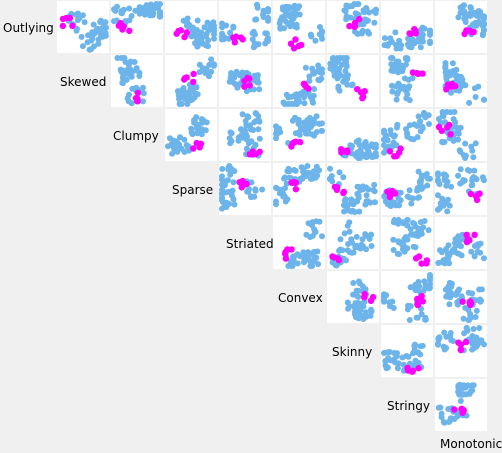  I want to click on scatter-cell-clumpy-sparse, so click(191, 135).